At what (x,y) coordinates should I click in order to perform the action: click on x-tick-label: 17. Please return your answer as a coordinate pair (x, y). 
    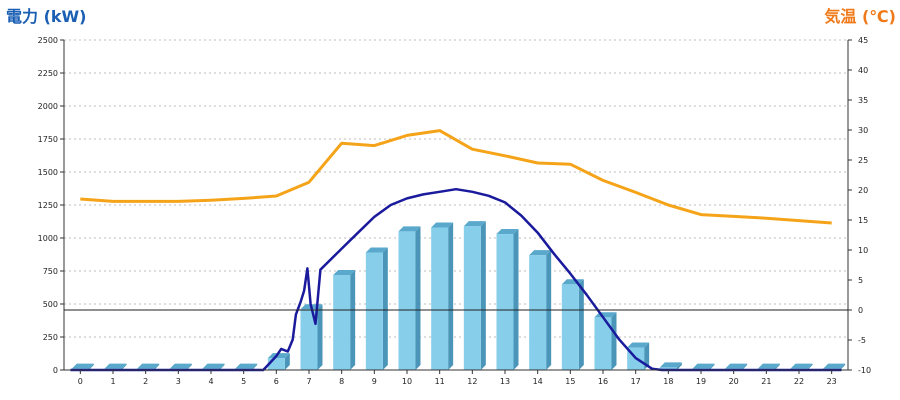
    Looking at the image, I should click on (636, 381).